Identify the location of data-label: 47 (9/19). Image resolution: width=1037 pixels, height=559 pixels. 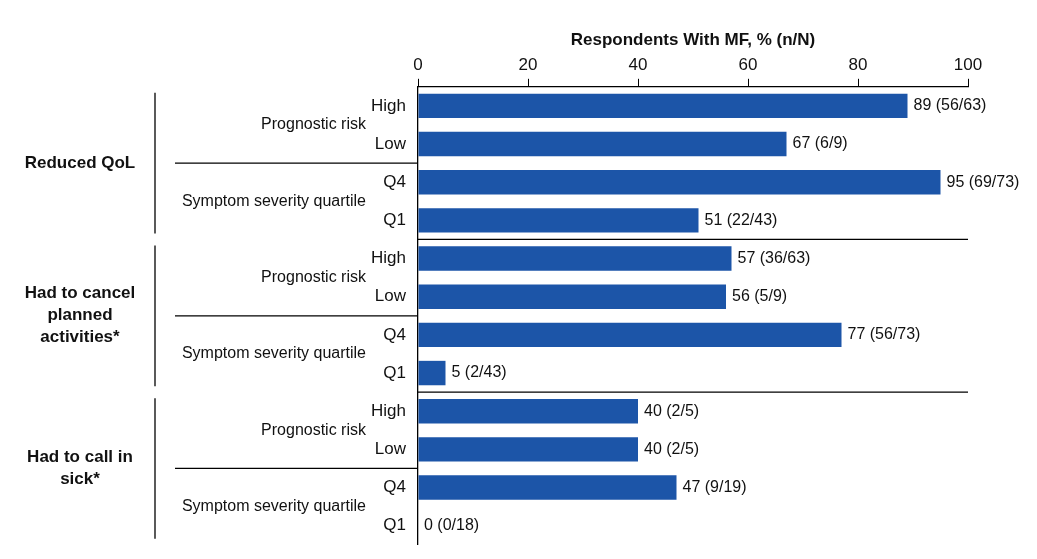
(714, 486).